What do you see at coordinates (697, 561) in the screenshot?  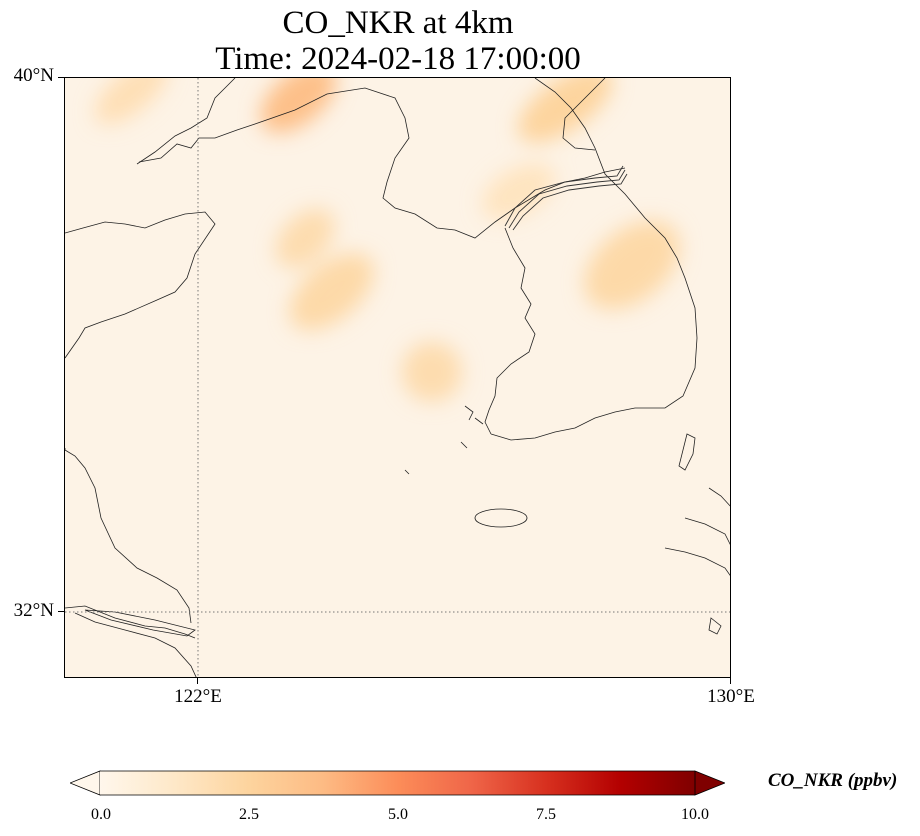 I see `coastline-kyushu` at bounding box center [697, 561].